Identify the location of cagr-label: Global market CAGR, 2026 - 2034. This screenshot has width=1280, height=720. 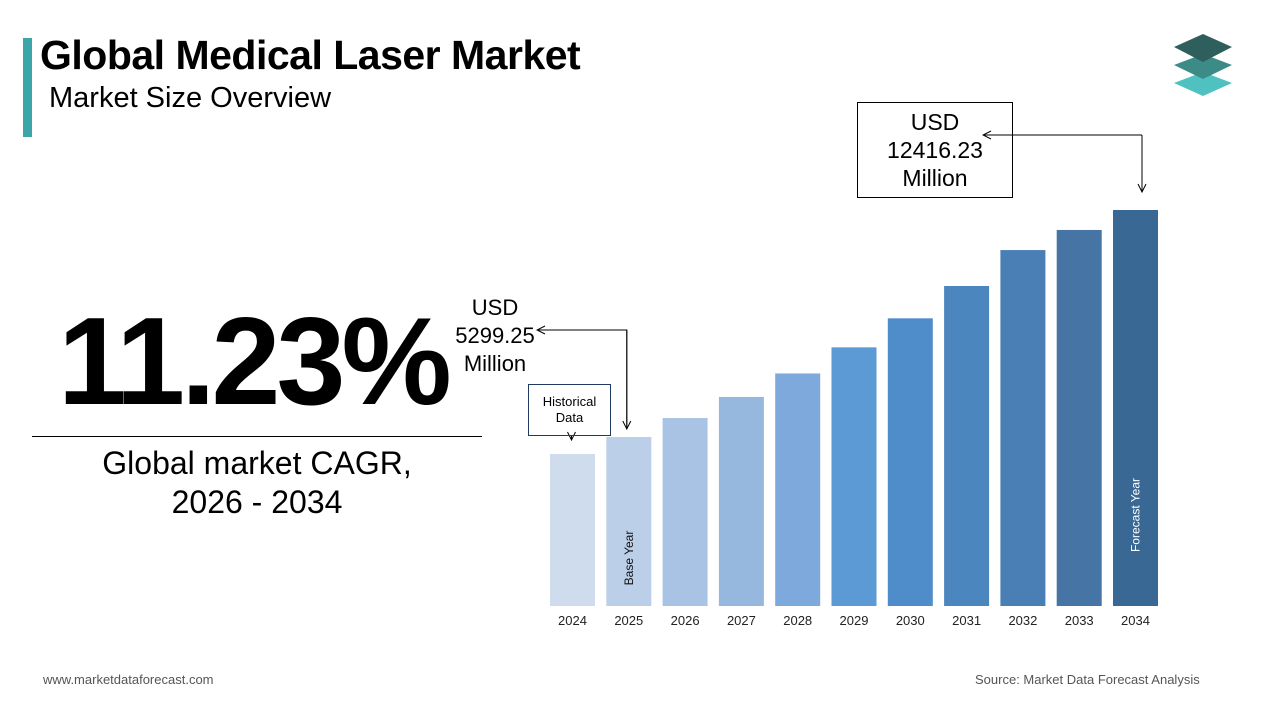
(257, 483).